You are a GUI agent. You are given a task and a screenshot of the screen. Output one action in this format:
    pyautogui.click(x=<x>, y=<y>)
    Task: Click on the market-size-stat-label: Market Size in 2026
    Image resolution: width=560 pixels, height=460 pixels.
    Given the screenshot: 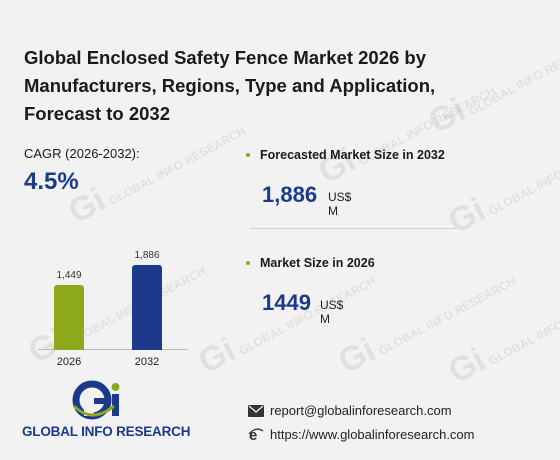 What is the action you would take?
    pyautogui.click(x=317, y=263)
    